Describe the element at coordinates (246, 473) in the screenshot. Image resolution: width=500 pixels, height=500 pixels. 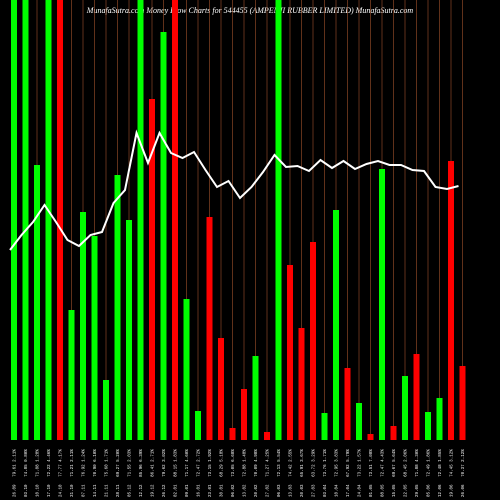
I see `x-tick-label: 13.02 72.88 1.48%` at that location.